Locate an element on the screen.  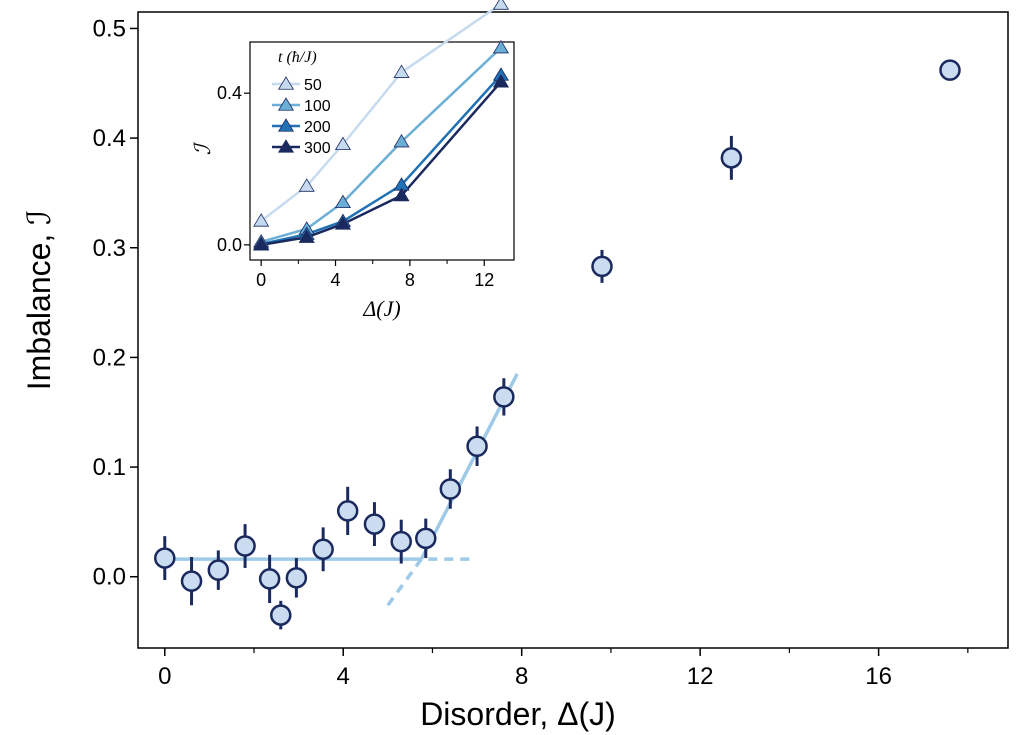
y-axis-title: Imbalance, ℐ is located at coordinates (39, 300).